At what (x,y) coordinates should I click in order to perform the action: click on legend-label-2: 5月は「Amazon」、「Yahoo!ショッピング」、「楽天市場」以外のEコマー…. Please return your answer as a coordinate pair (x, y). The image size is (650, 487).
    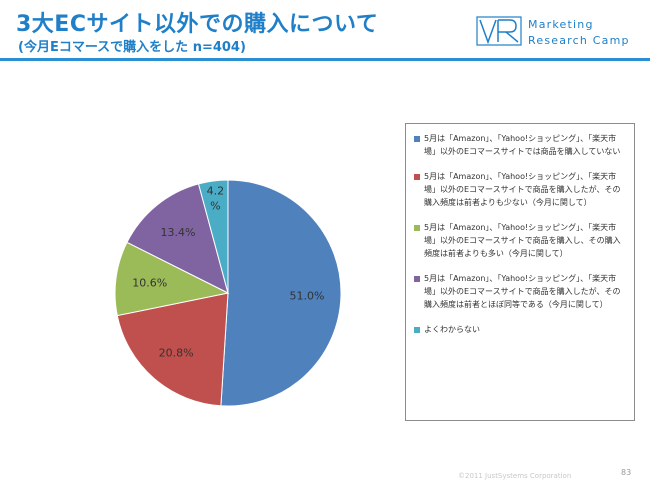
    Looking at the image, I should click on (522, 189).